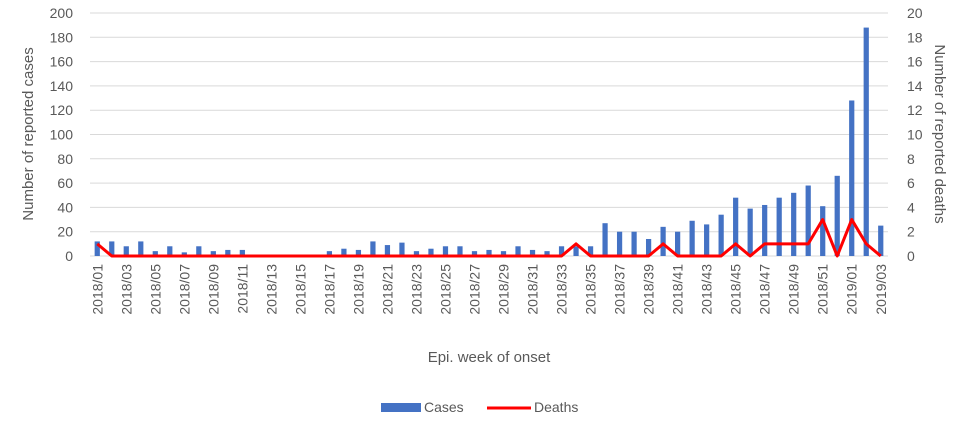  I want to click on x-tick-label: 2018/45, so click(736, 289).